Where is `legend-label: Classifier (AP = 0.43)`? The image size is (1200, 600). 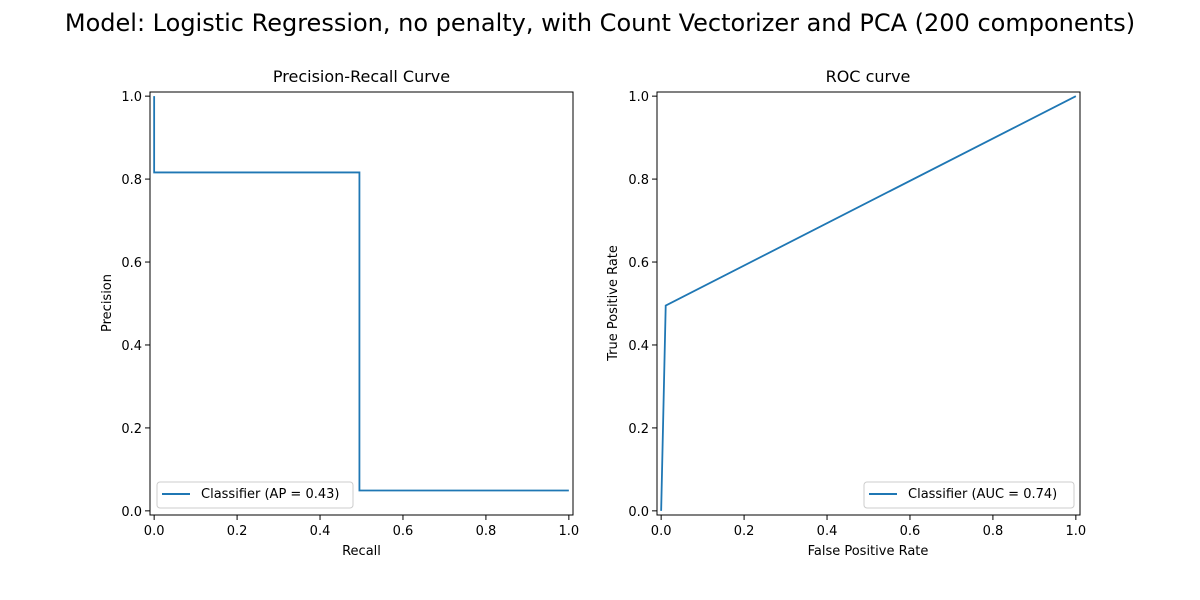
legend-label: Classifier (AP = 0.43) is located at coordinates (270, 494).